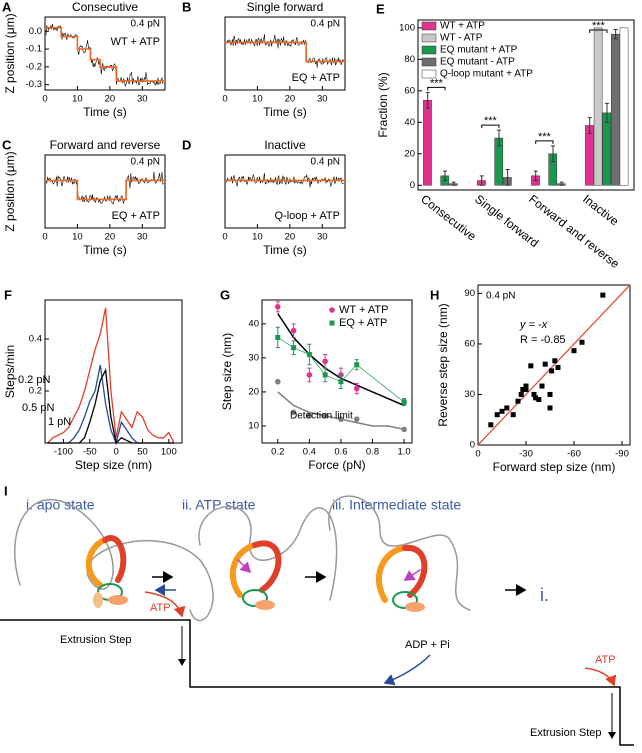 Image resolution: width=642 pixels, height=753 pixels. What do you see at coordinates (461, 38) in the screenshot?
I see `legend-label: WT - ATP` at bounding box center [461, 38].